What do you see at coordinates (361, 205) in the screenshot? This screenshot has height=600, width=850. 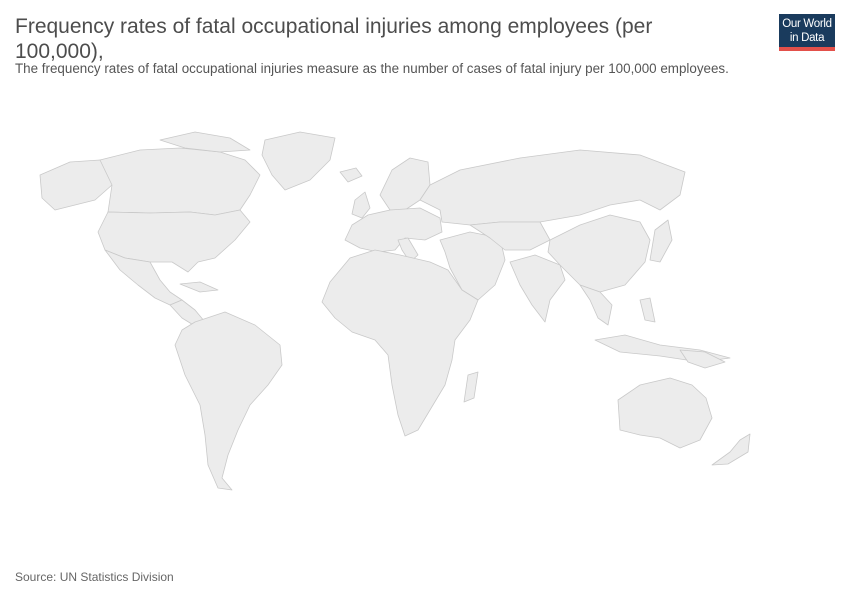 I see `region-uk` at bounding box center [361, 205].